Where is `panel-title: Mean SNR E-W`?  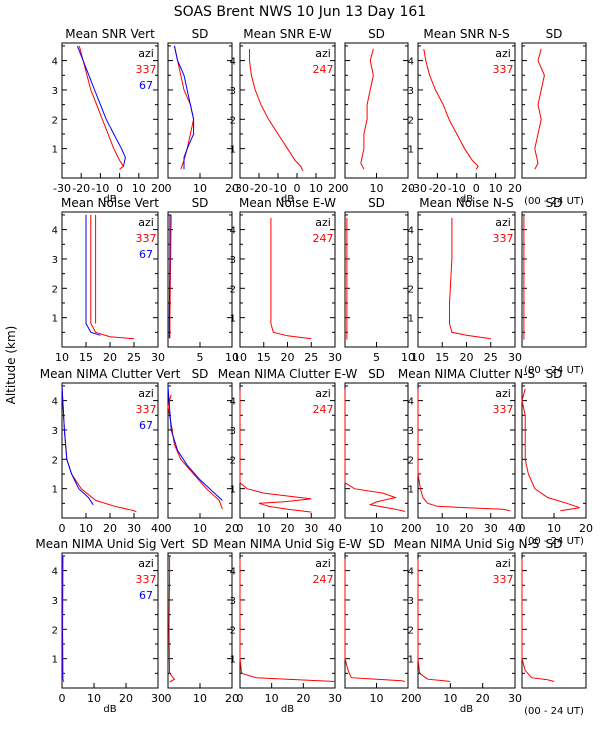 panel-title: Mean SNR E-W is located at coordinates (287, 34).